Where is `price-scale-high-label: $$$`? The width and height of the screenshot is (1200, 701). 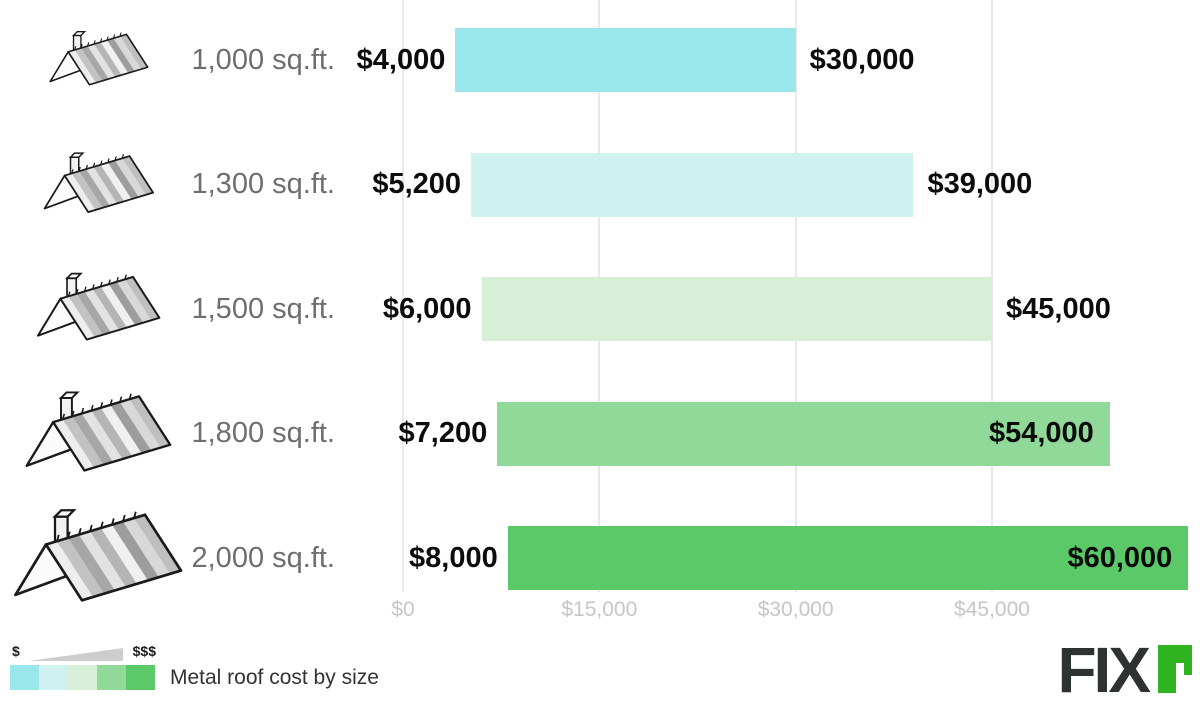
price-scale-high-label: $$$ is located at coordinates (144, 651).